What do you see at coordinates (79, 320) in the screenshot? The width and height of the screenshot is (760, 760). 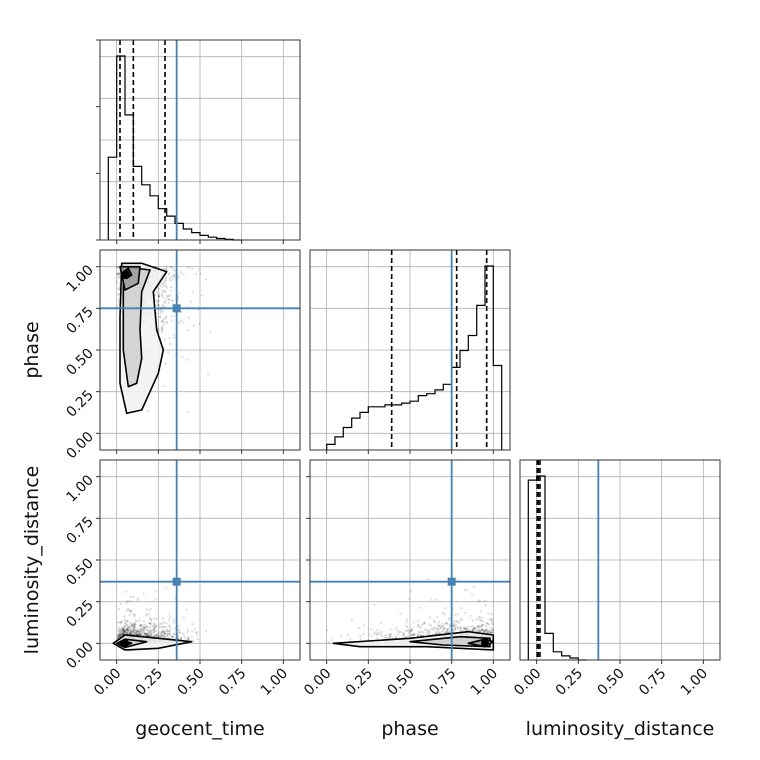 I see `y-tick-label: 0.75` at bounding box center [79, 320].